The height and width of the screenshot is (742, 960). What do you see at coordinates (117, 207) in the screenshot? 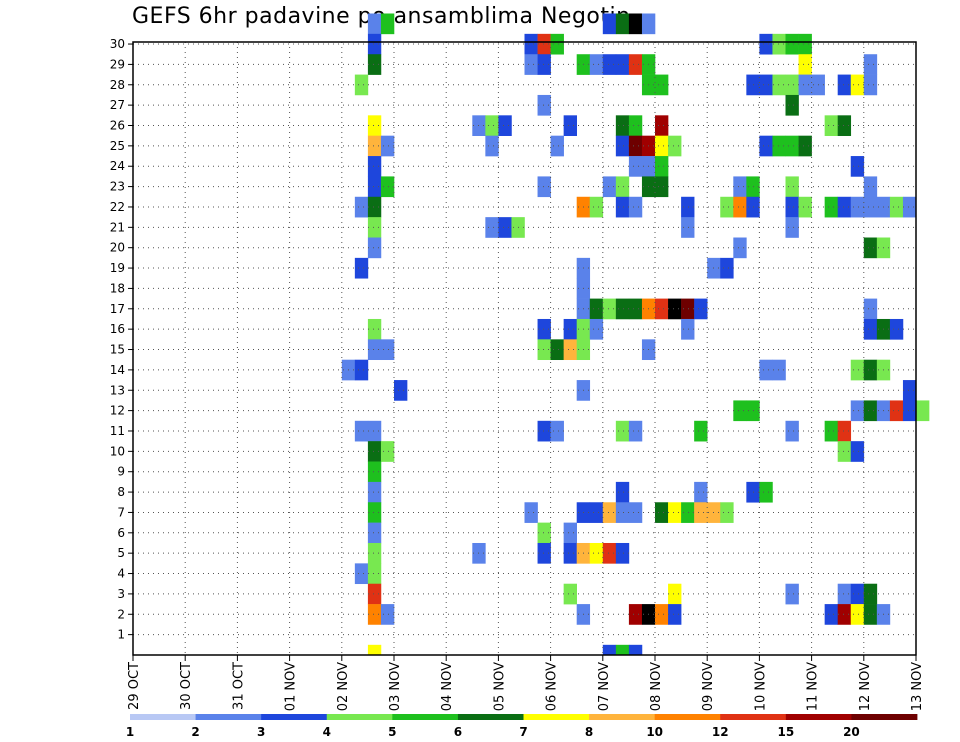
I see `y-tick-label: 22` at bounding box center [117, 207].